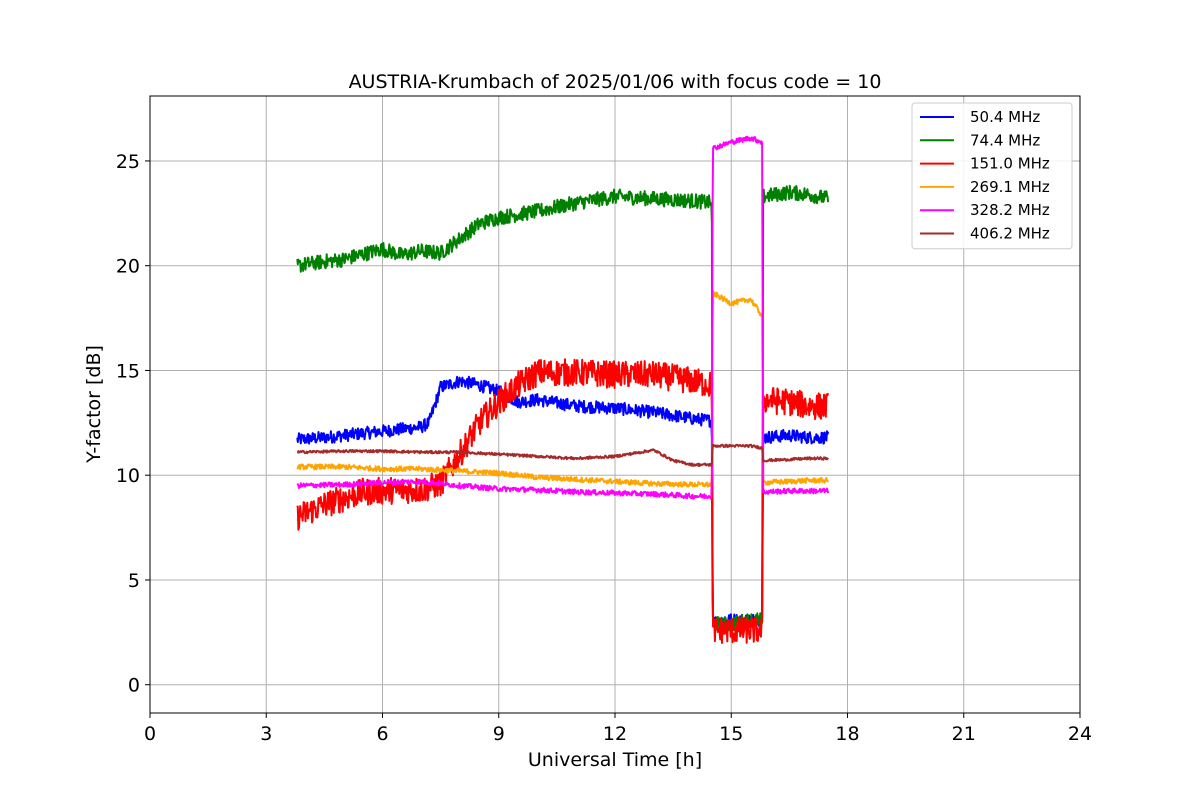  Describe the element at coordinates (128, 476) in the screenshot. I see `y-tick-label: 10` at that location.